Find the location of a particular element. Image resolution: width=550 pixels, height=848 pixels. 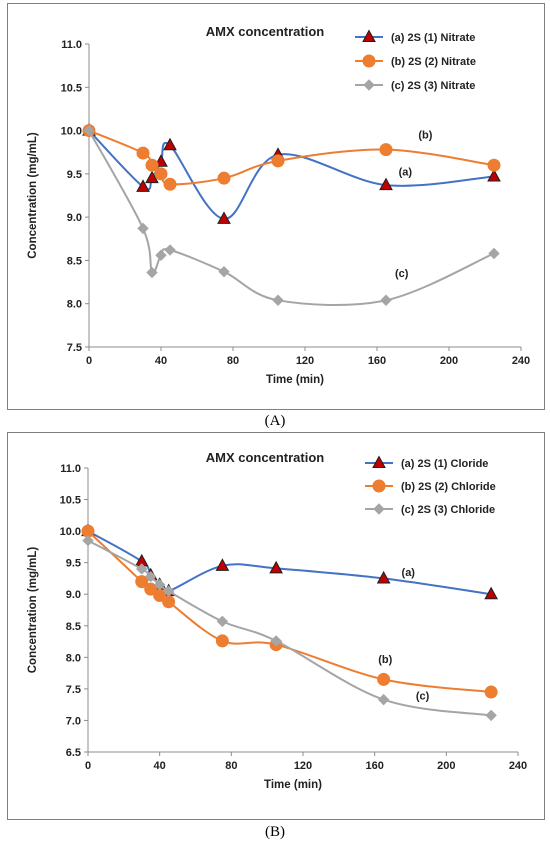

legend-entry-label: (c) 2S (3) Chloride is located at coordinates (448, 510).